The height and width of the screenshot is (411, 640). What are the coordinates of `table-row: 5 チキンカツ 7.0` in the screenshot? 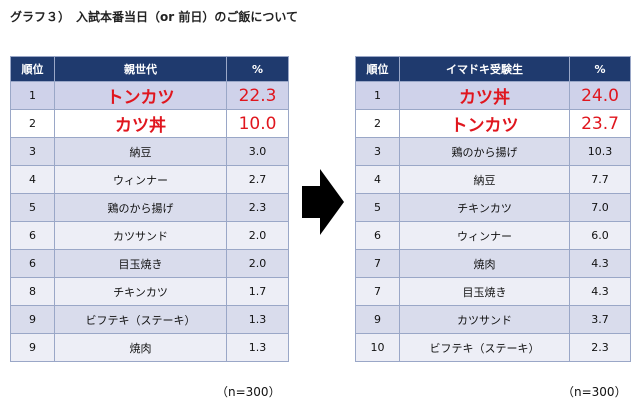 It's located at (493, 207).